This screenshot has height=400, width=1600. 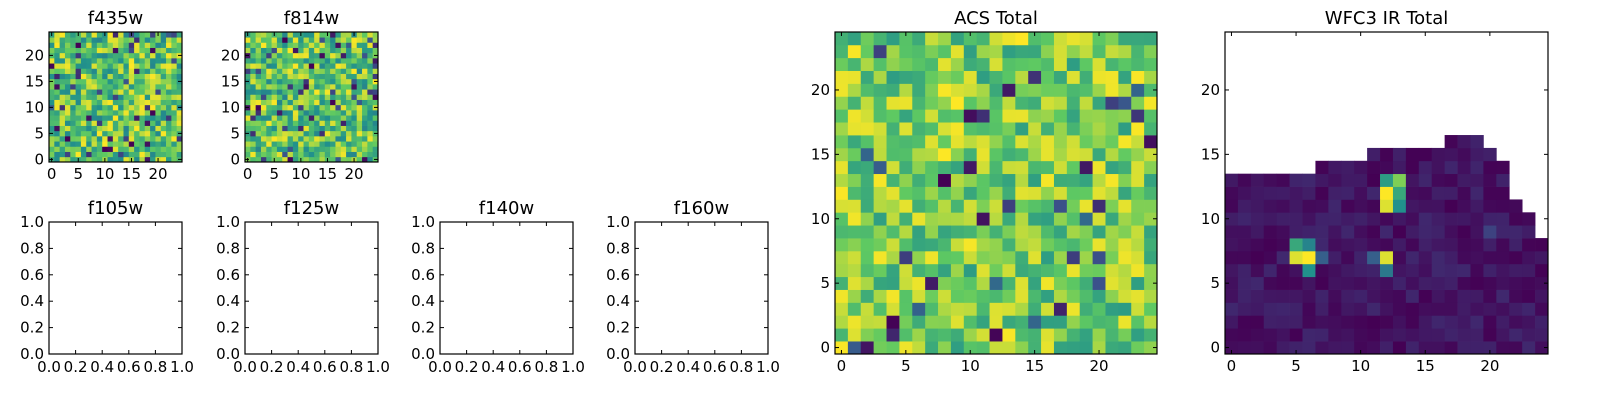 I want to click on f125w-ytick-label: 0.2, so click(x=228, y=328).